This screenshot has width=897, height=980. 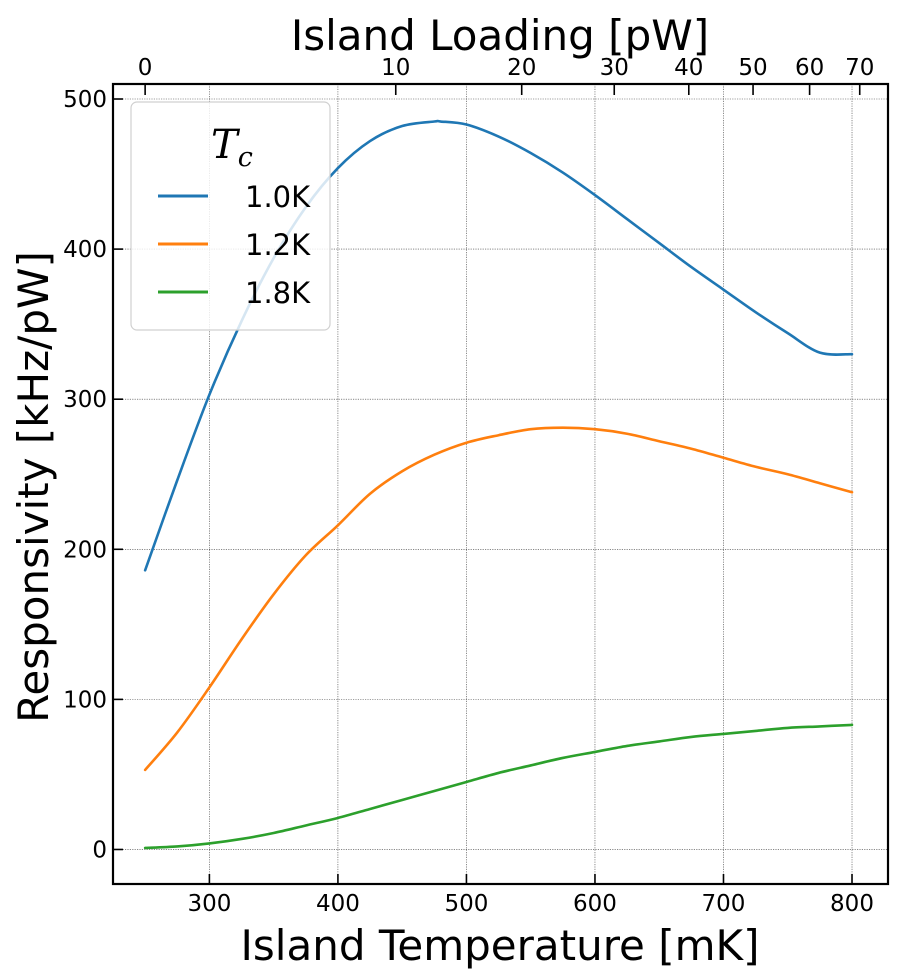 What do you see at coordinates (521, 68) in the screenshot?
I see `top-tick-label: 20` at bounding box center [521, 68].